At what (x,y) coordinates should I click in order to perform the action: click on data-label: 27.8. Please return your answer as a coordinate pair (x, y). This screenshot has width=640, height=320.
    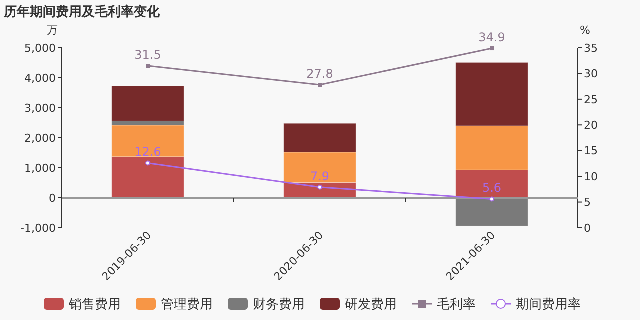
    Looking at the image, I should click on (320, 74).